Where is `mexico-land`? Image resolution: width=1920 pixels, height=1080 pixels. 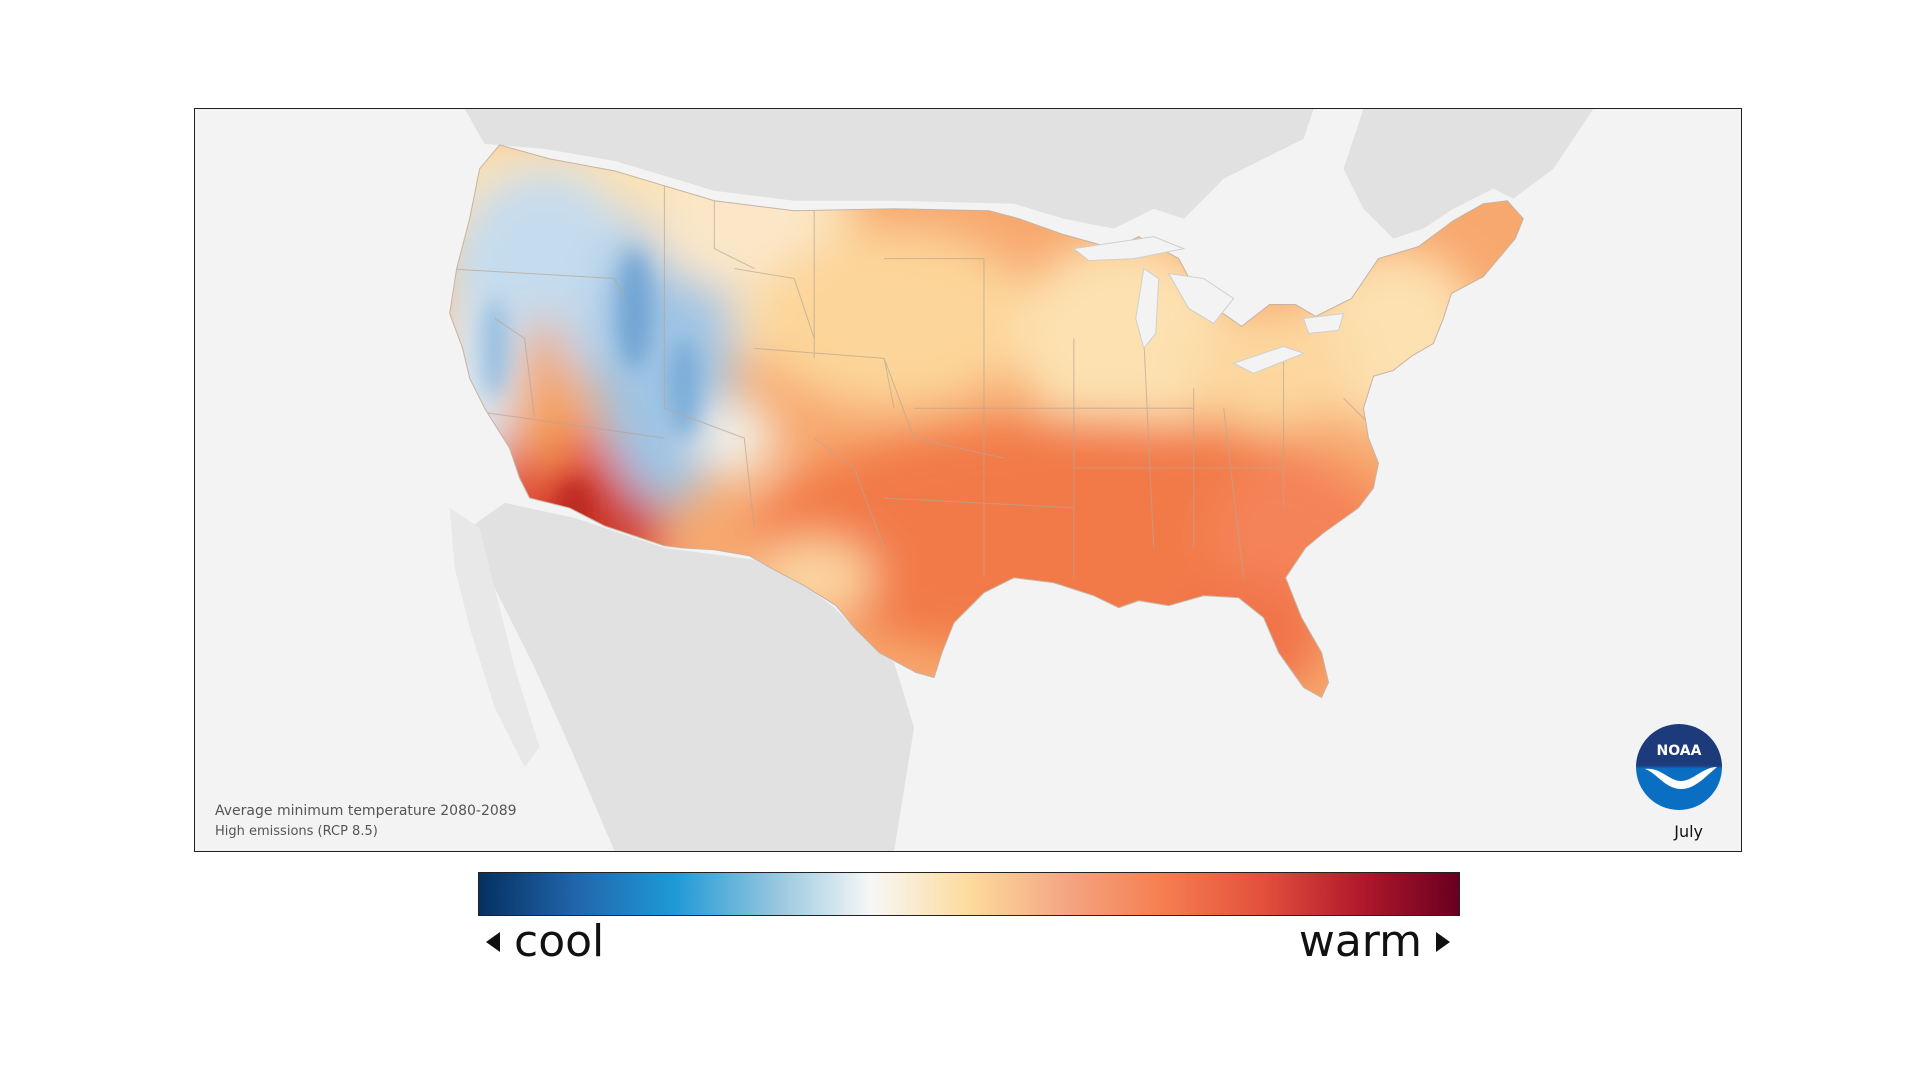
mexico-land is located at coordinates (692, 676).